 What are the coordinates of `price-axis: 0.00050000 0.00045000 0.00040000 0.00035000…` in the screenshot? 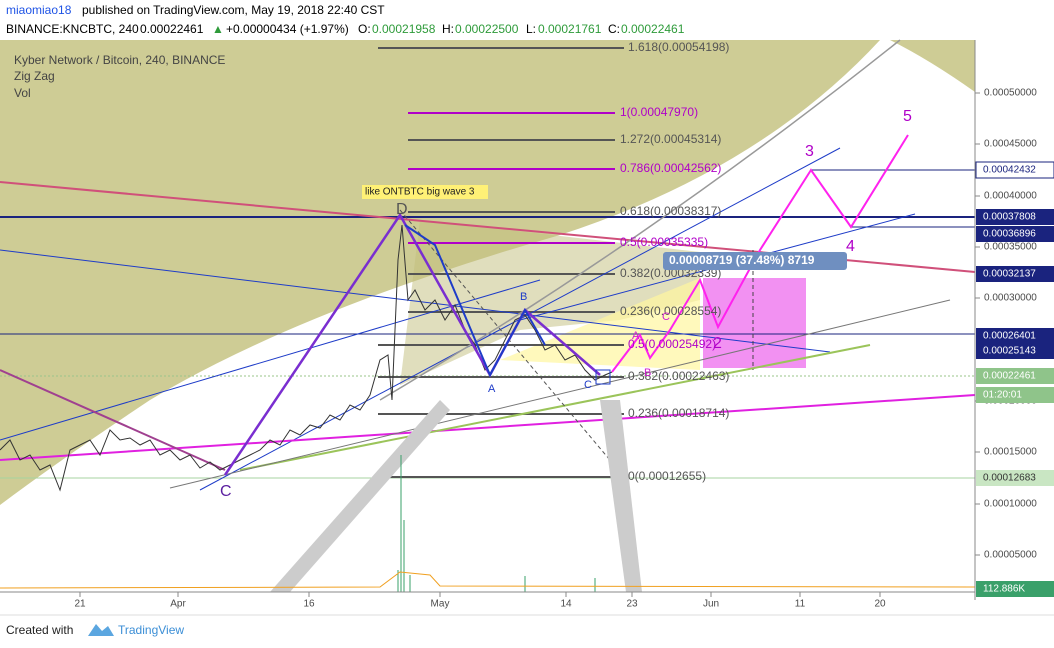 It's located at (1014, 342).